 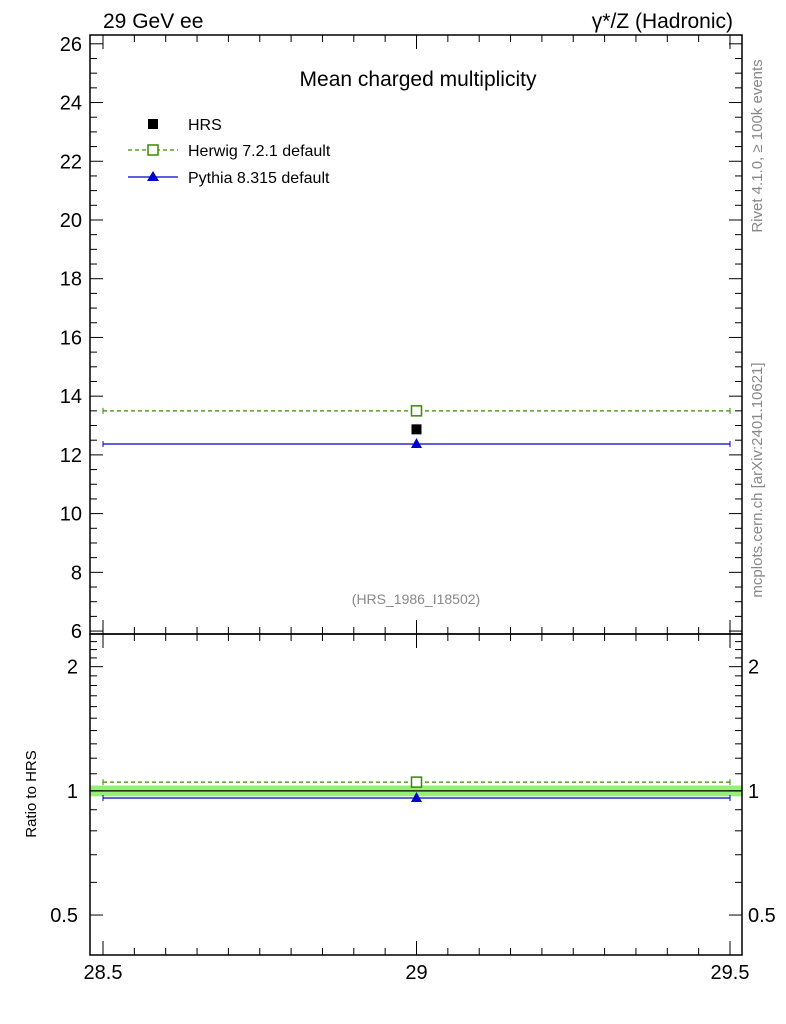 What do you see at coordinates (76, 632) in the screenshot?
I see `main-y-tick-label: 6` at bounding box center [76, 632].